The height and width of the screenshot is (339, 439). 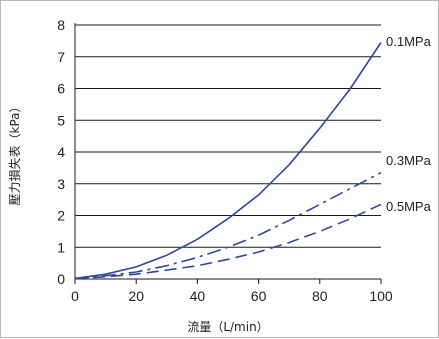 I want to click on x-tick-label: 100, so click(x=381, y=296).